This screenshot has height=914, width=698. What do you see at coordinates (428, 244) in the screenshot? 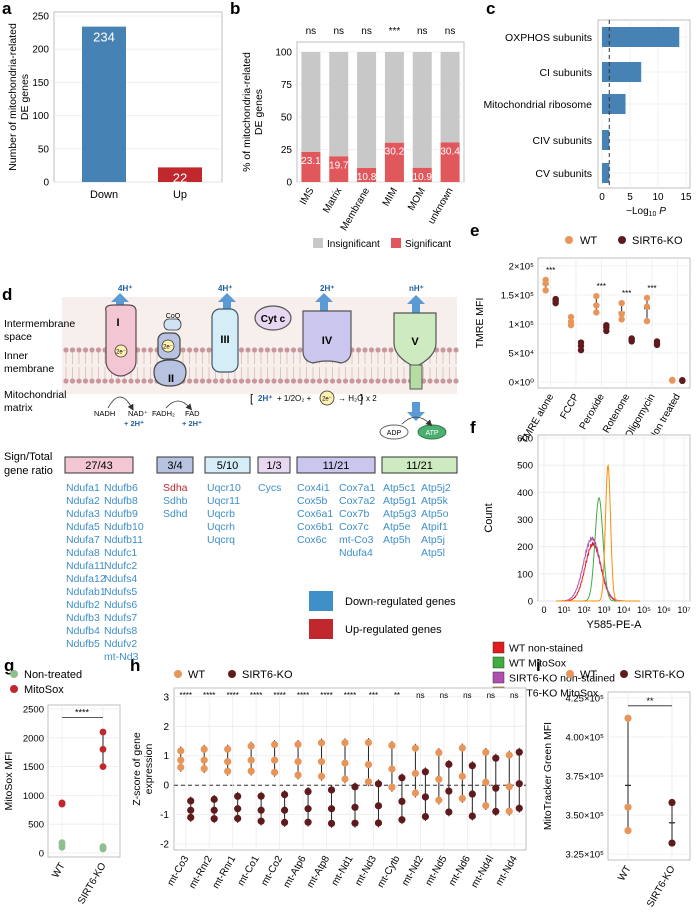
I see `legend-label: Significant` at bounding box center [428, 244].